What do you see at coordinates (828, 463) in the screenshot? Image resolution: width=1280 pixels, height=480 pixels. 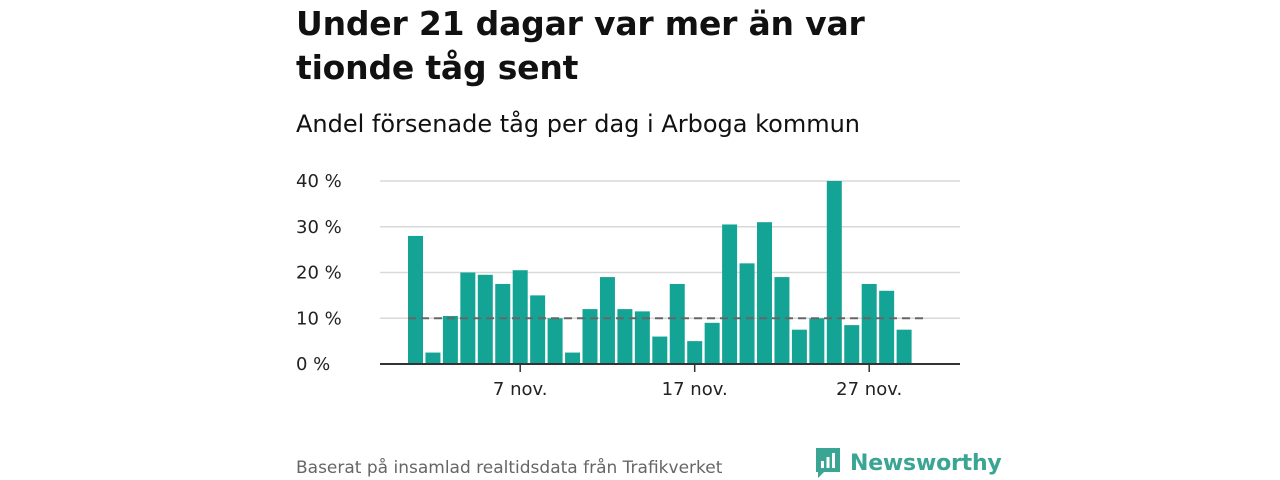 I see `newsworthy-logo-icon` at bounding box center [828, 463].